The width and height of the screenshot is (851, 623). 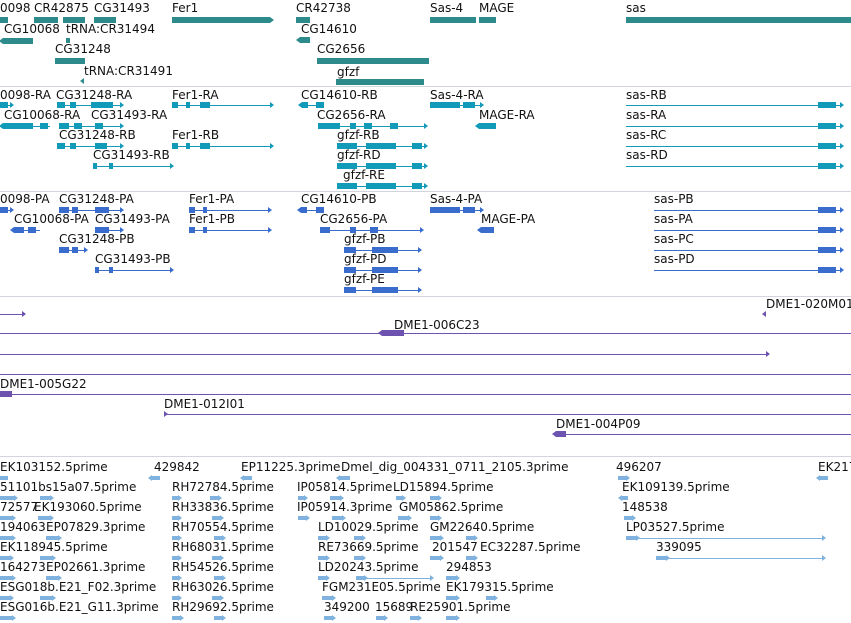 I want to click on feature-label: sas-RA, so click(x=646, y=115).